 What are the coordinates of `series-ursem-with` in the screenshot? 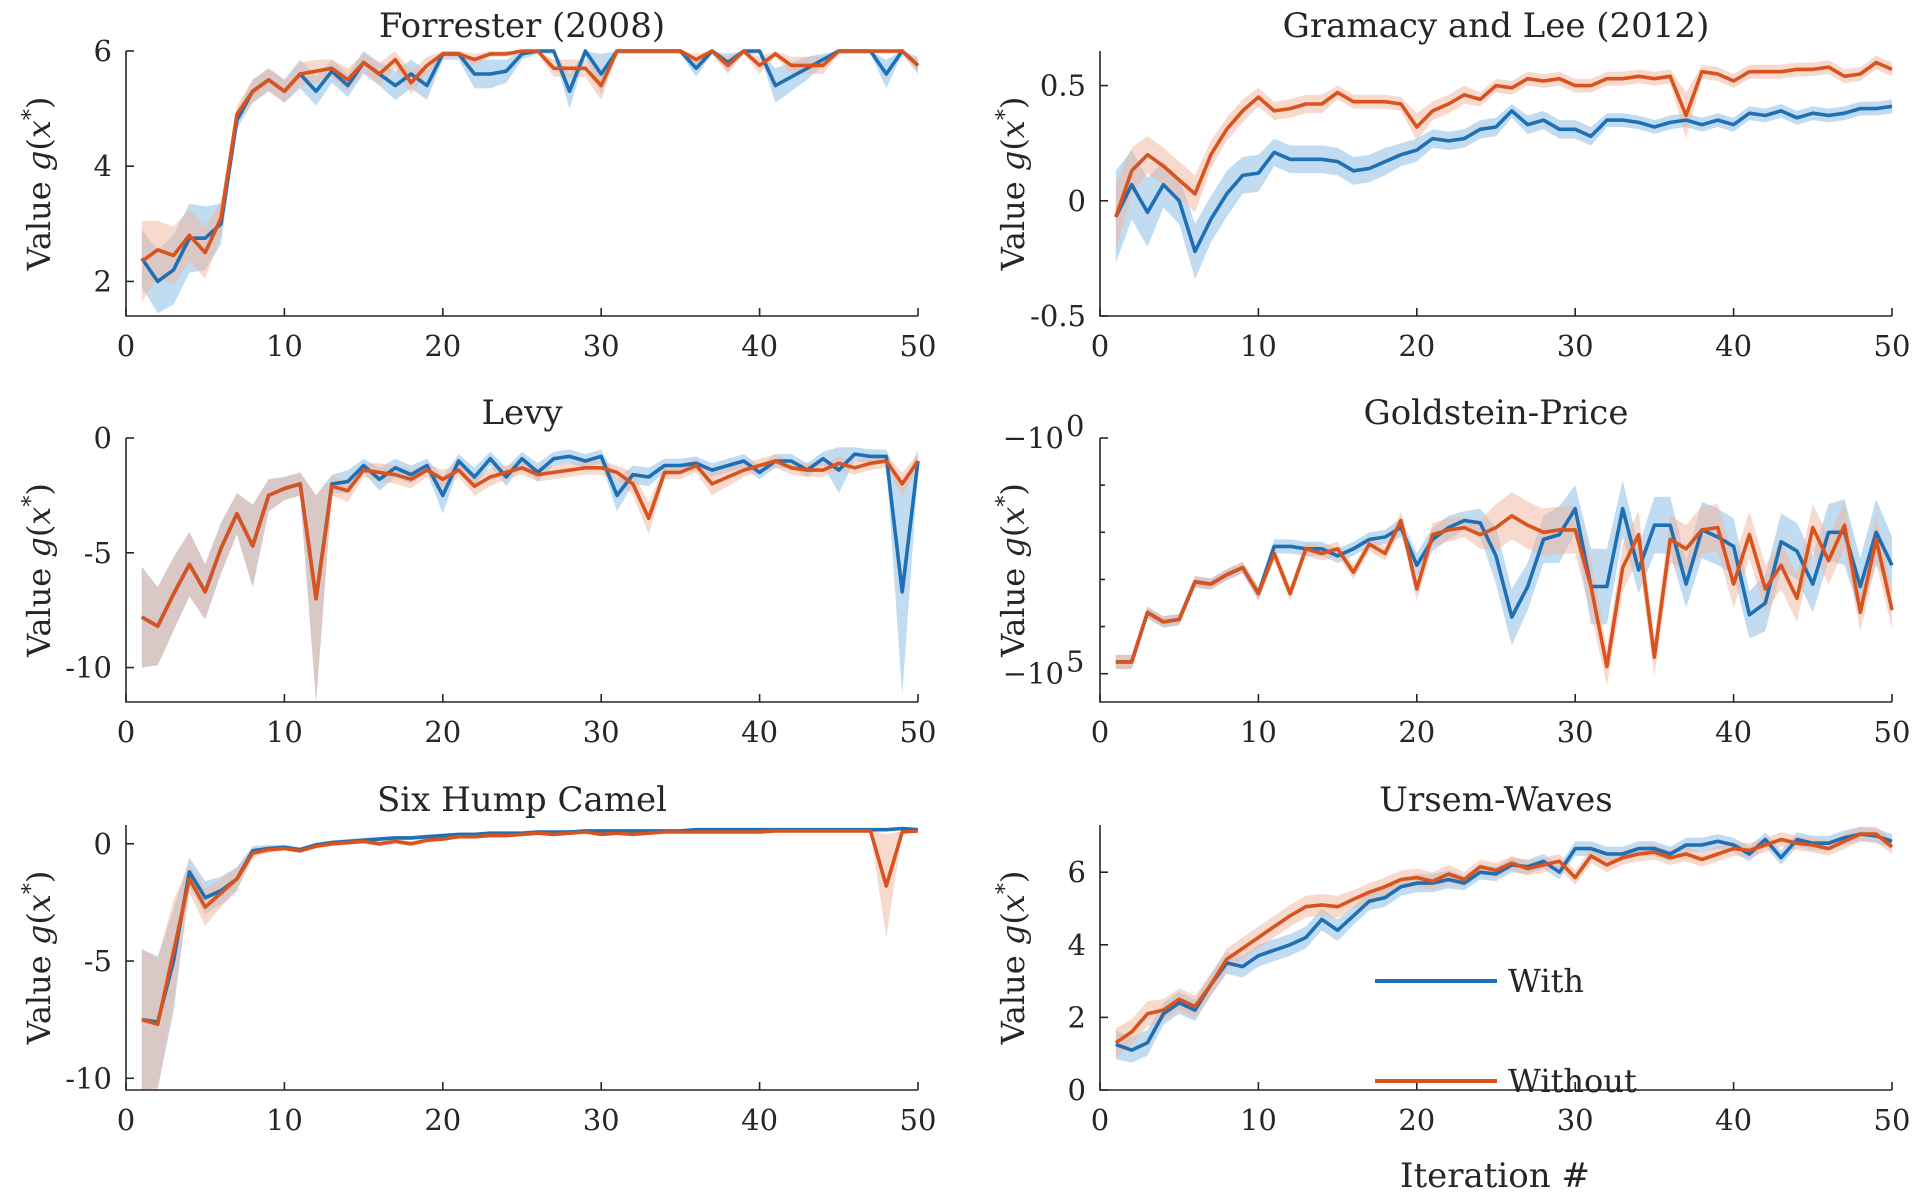 It's located at (1504, 942).